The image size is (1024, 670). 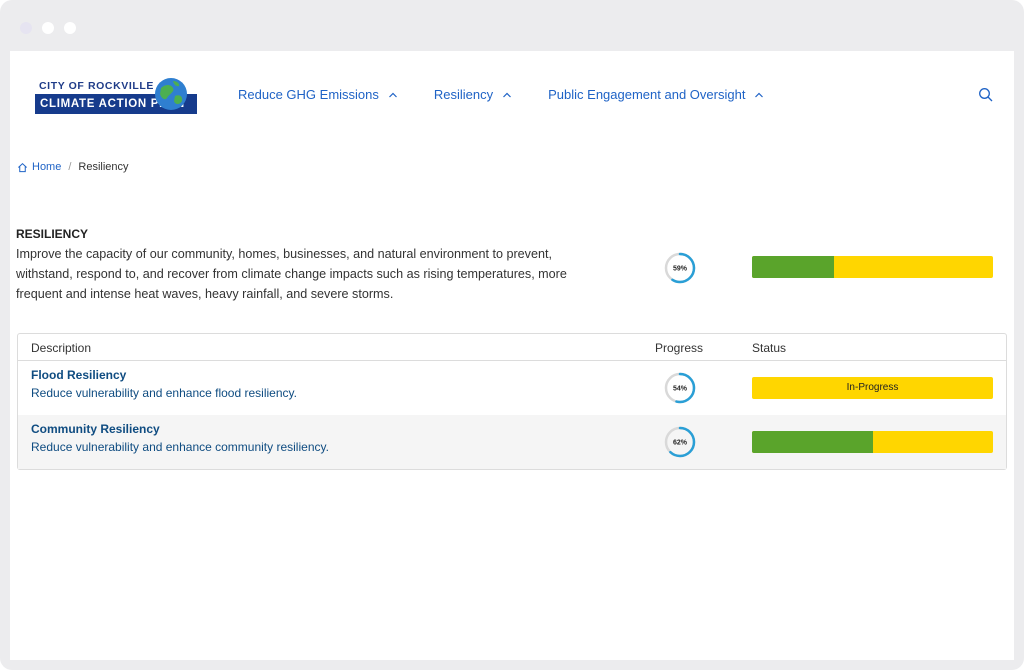 I want to click on window-dot-maximize, so click(x=70, y=28).